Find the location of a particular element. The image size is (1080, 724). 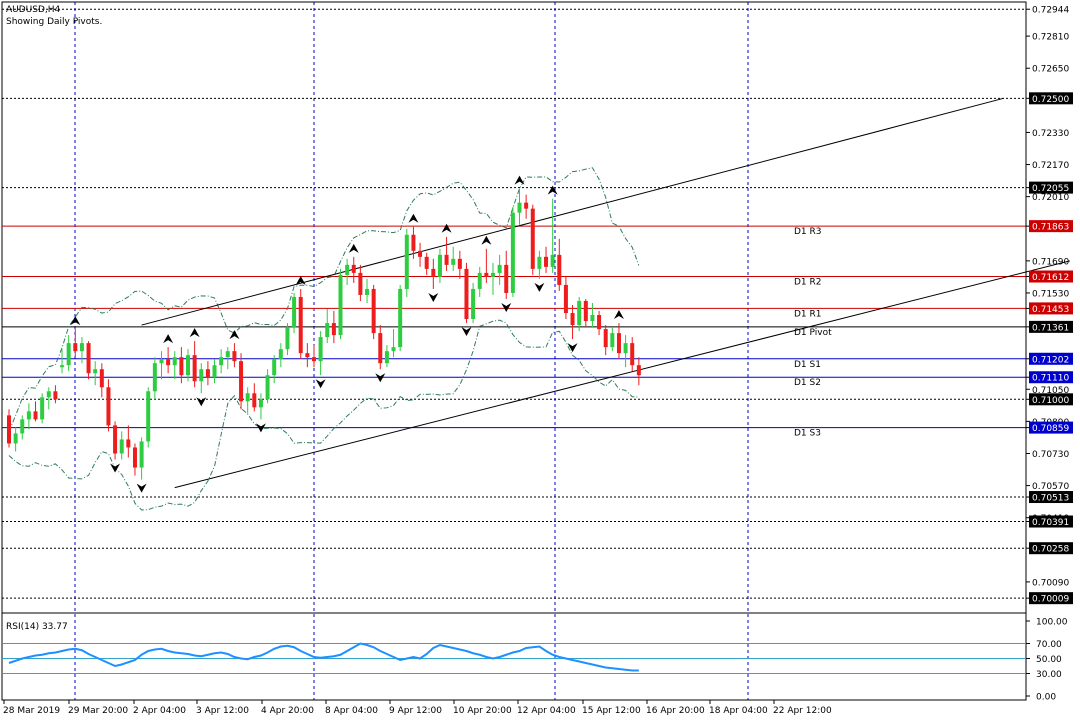

price-tick-label: 0.71612 is located at coordinates (1050, 278).